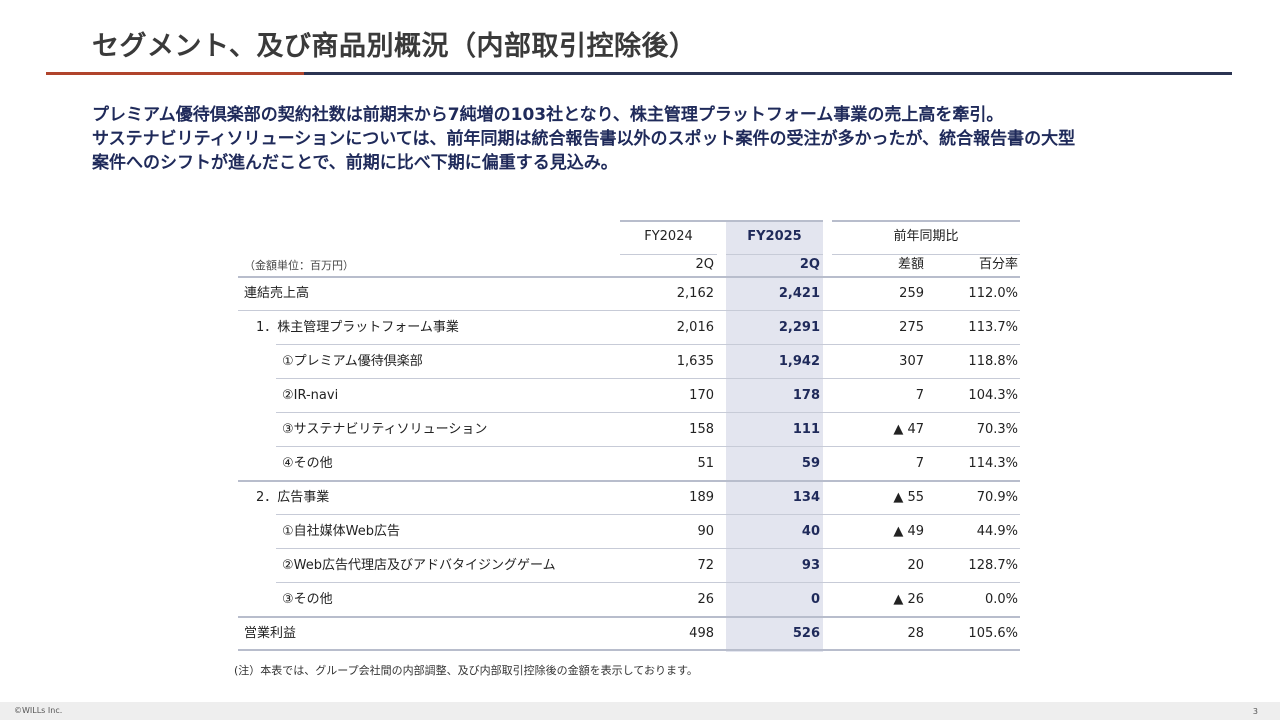 The image size is (1280, 720). I want to click on page-number: 3, so click(1255, 711).